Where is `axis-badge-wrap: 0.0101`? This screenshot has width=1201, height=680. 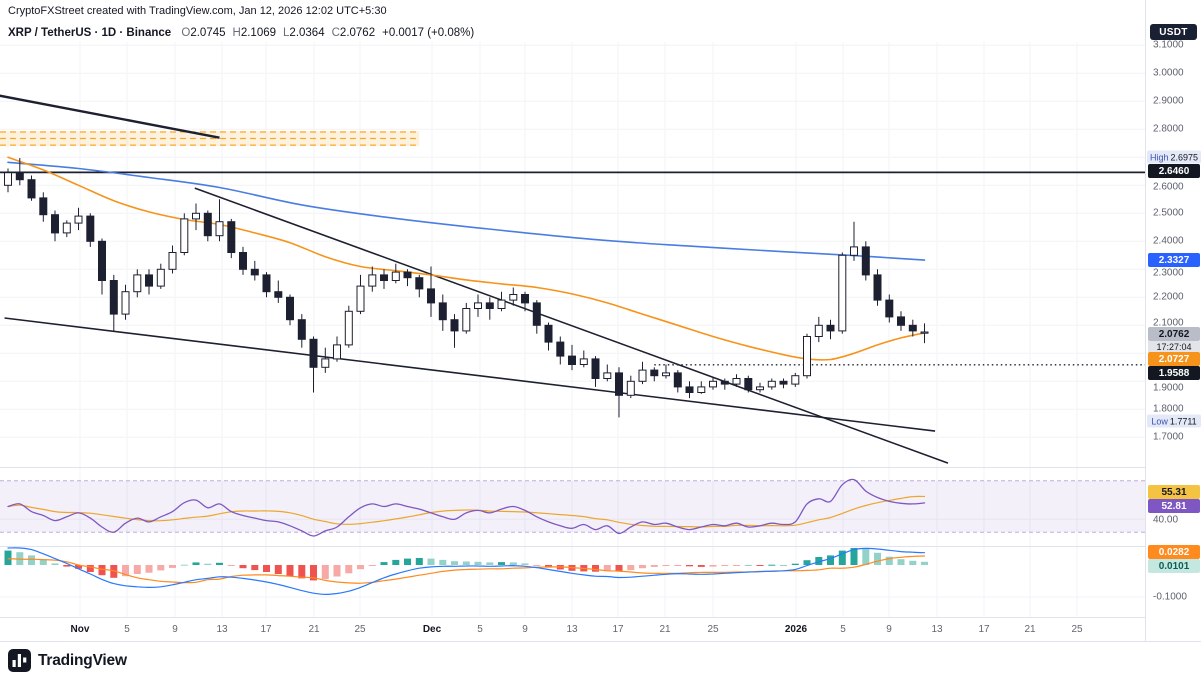
axis-badge-wrap: 0.0101 is located at coordinates (1174, 566).